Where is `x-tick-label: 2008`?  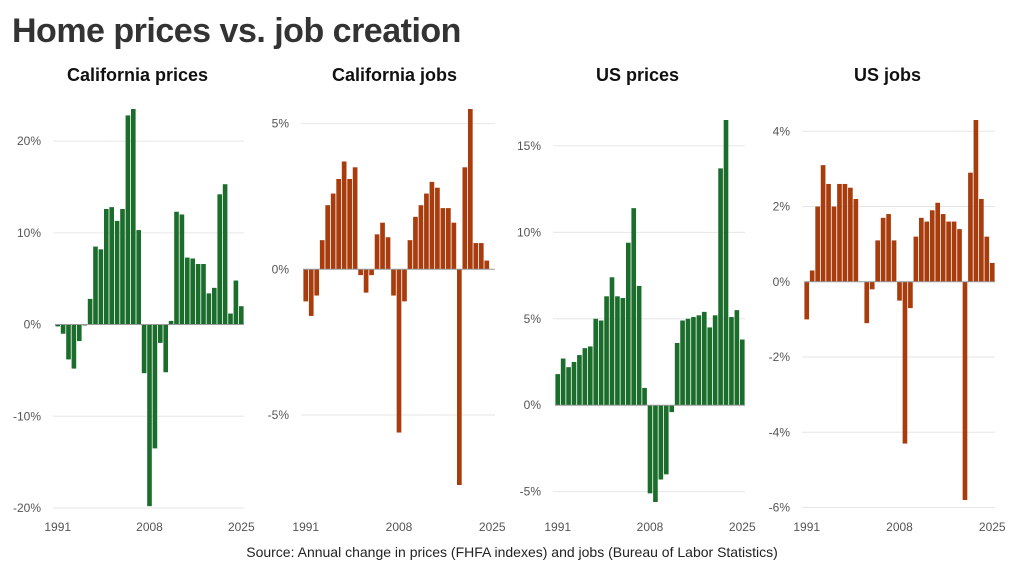 x-tick-label: 2008 is located at coordinates (149, 527).